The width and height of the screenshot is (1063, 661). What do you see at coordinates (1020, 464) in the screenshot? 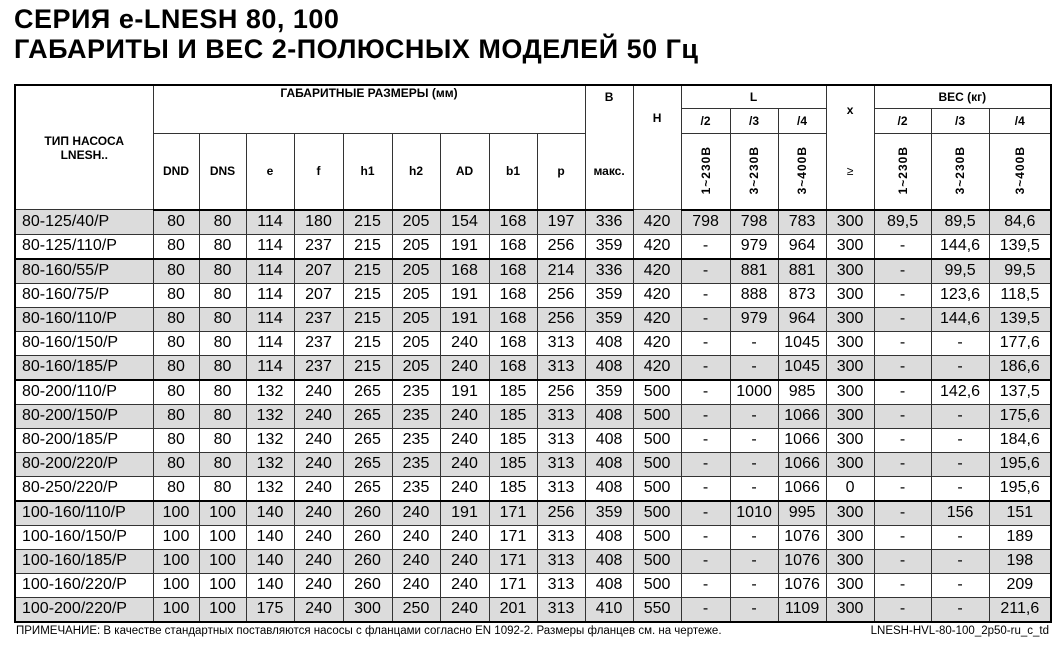
I see `value-cell: 195,6` at bounding box center [1020, 464].